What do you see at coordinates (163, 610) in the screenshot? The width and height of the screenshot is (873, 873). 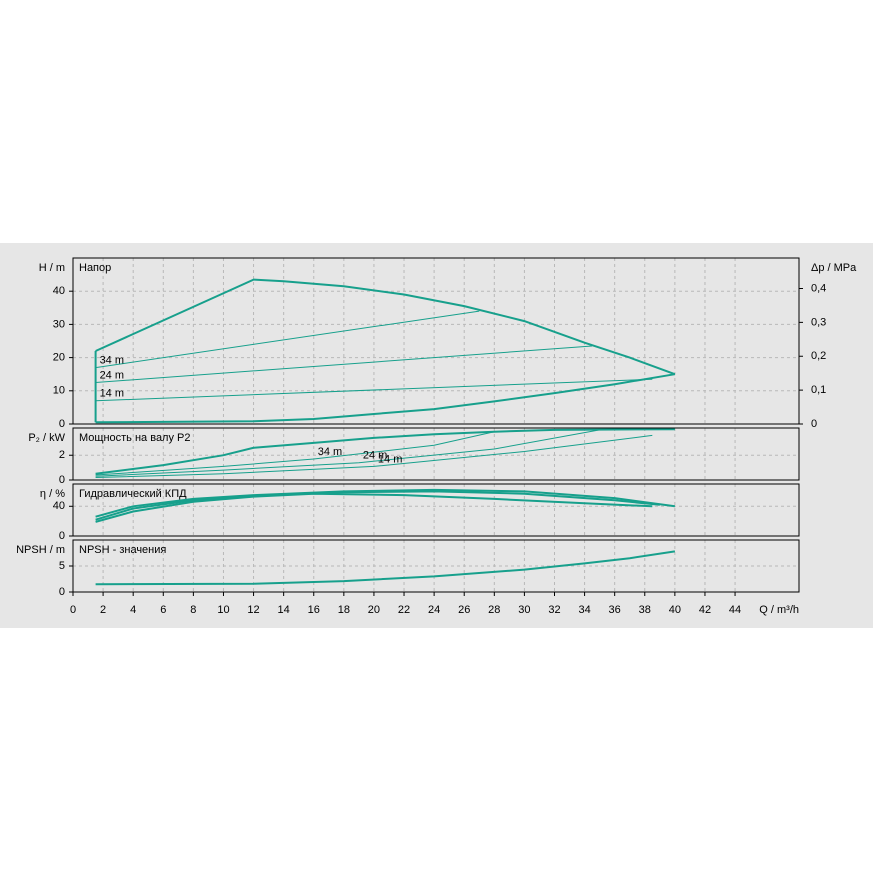 I see `x-tick-label: 6` at bounding box center [163, 610].